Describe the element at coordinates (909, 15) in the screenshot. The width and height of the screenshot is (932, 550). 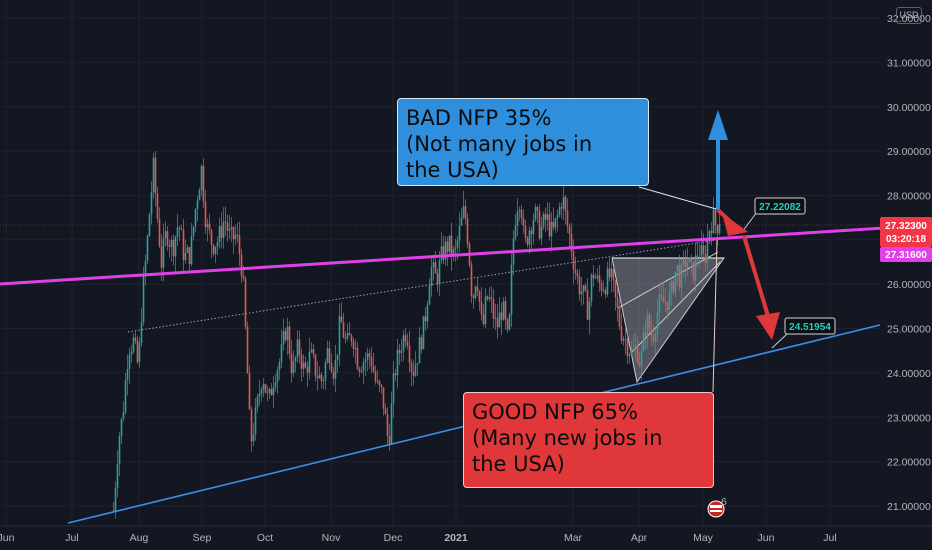
I see `currency-badge: USD` at that location.